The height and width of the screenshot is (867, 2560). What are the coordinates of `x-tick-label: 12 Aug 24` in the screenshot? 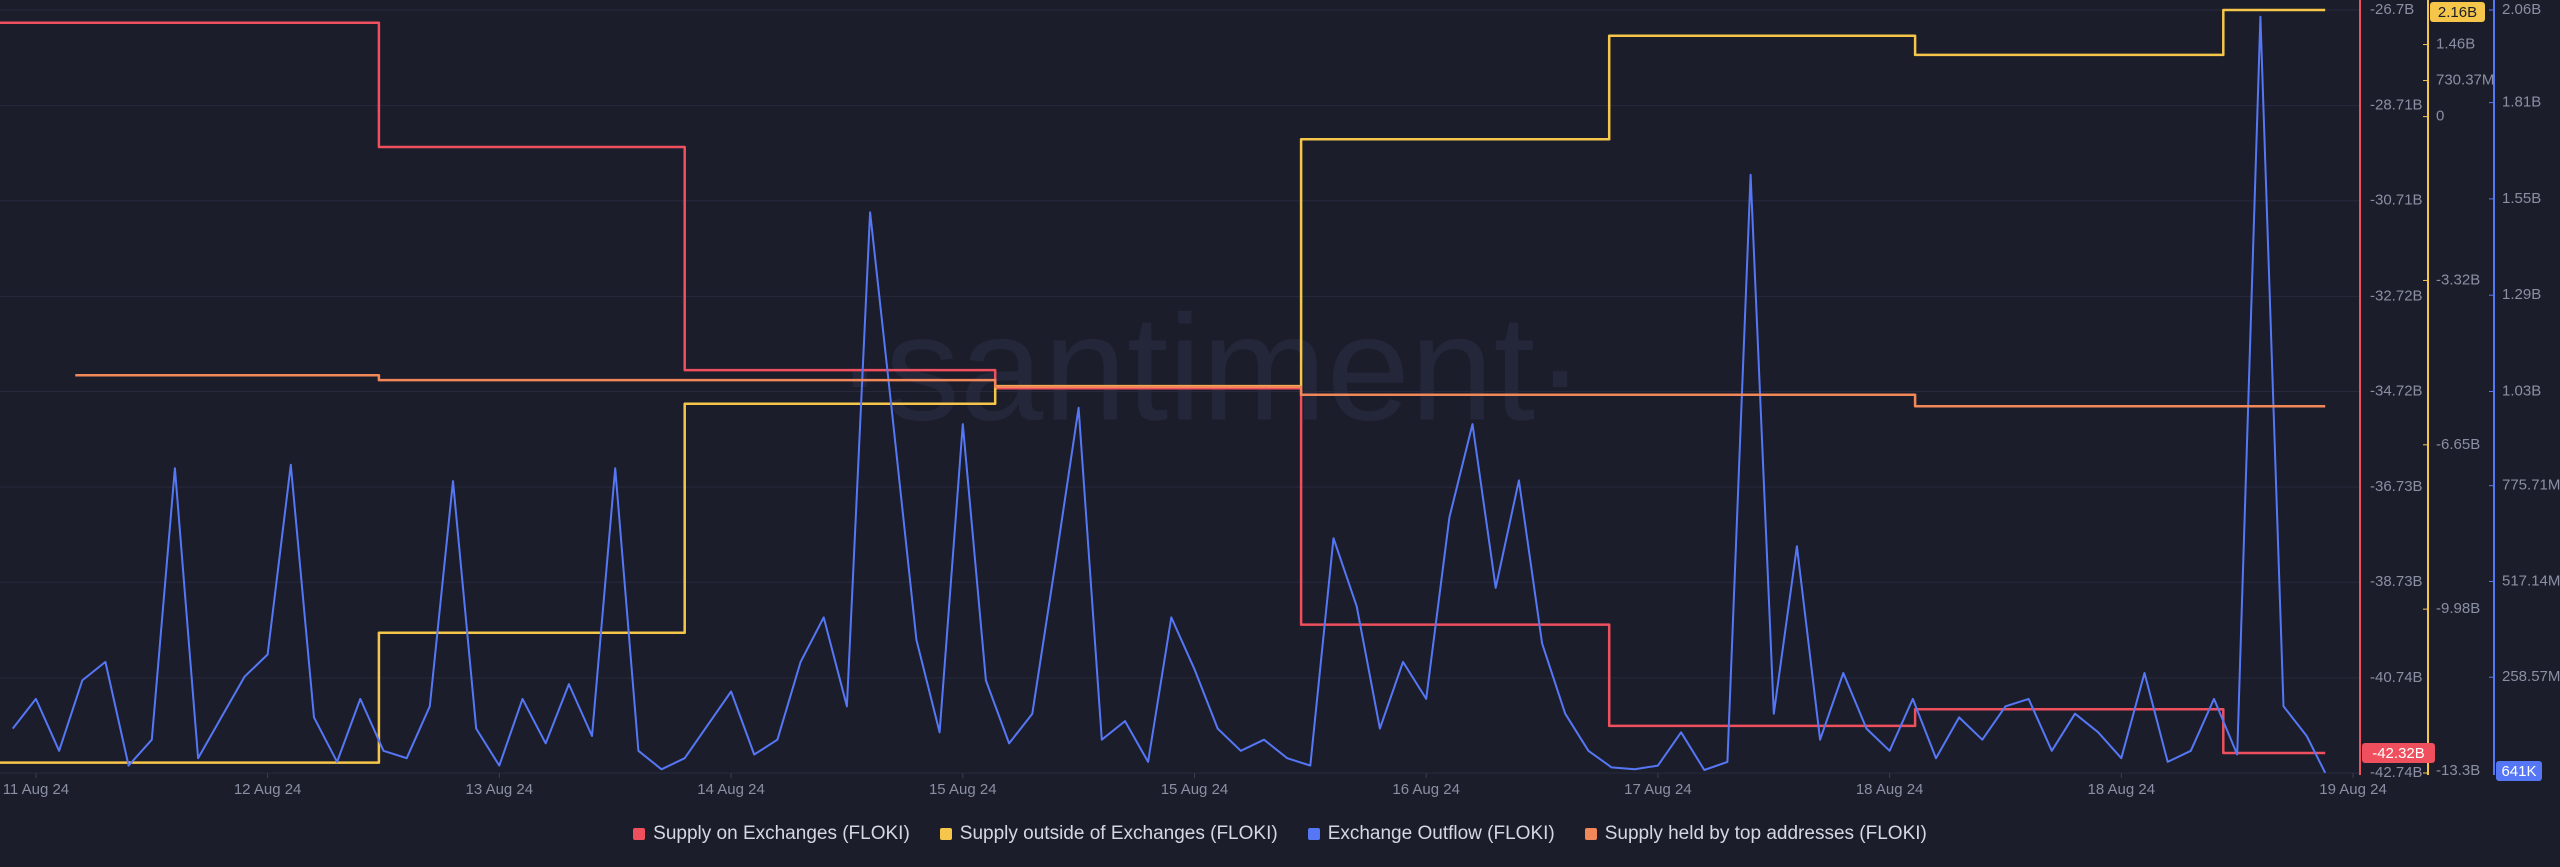 It's located at (268, 789).